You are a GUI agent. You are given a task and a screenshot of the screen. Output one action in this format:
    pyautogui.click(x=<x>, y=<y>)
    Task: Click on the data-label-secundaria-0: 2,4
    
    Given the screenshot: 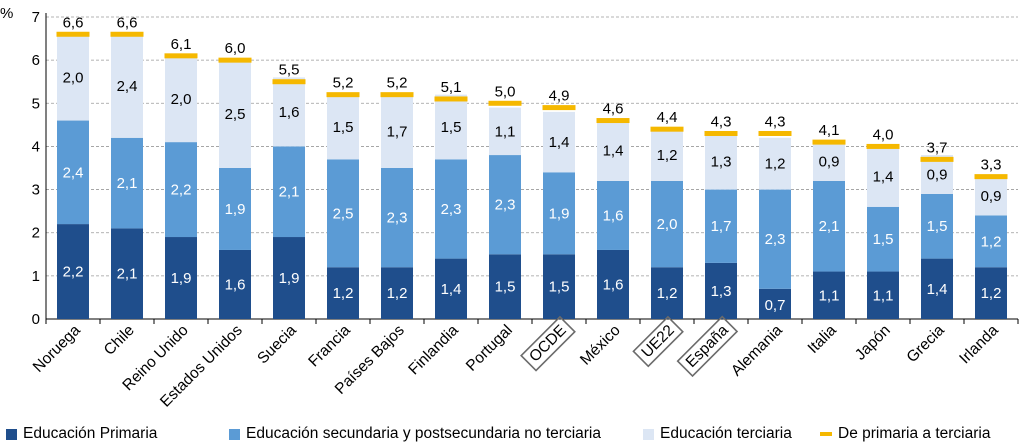 What is the action you would take?
    pyautogui.click(x=73, y=172)
    